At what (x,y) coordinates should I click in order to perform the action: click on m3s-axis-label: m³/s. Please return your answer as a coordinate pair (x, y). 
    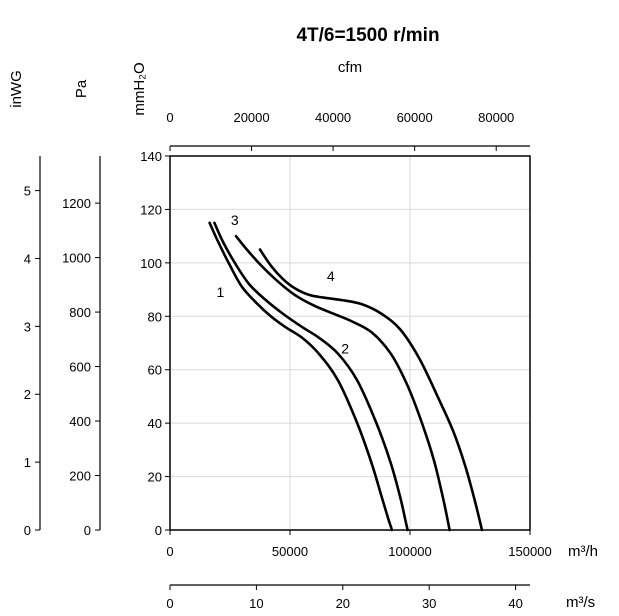
    Looking at the image, I should click on (580, 602).